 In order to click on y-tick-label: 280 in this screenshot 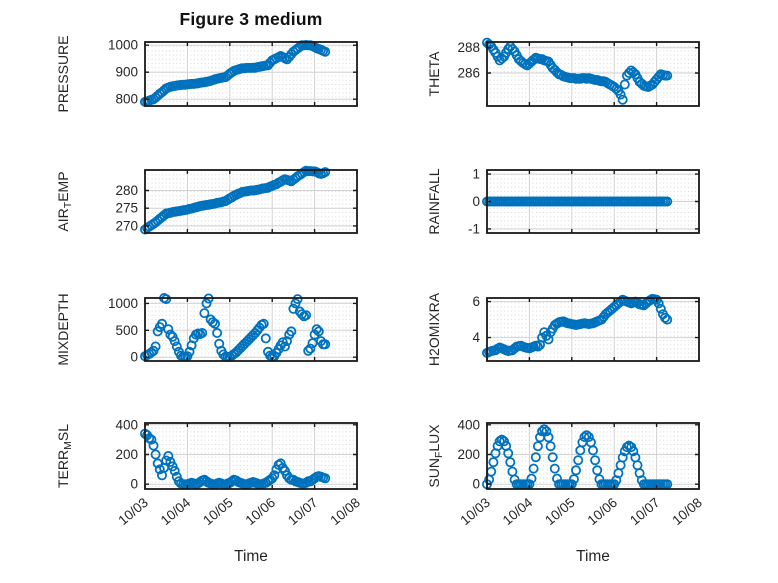, I will do `click(126, 190)`.